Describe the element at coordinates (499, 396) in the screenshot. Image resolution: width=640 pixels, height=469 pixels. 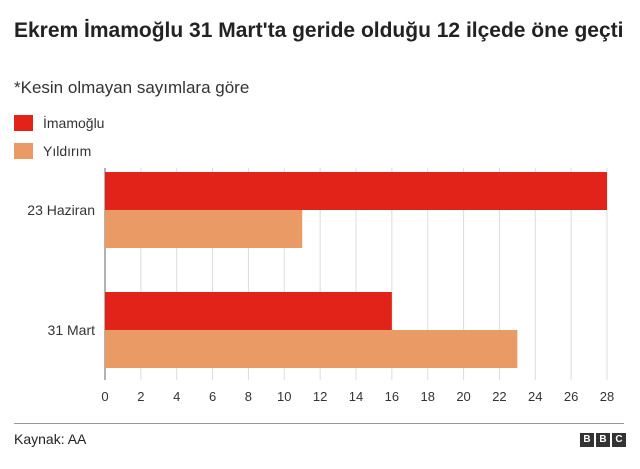
I see `x-tick-label: 22` at that location.